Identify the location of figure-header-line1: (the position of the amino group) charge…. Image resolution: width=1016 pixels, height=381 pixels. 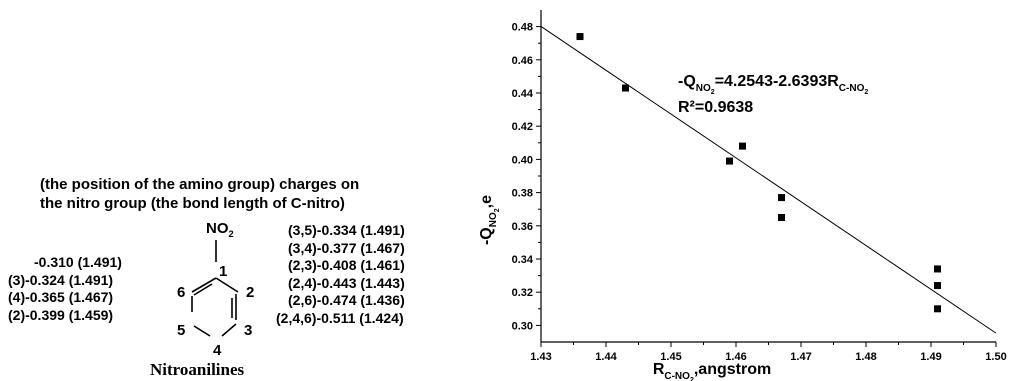
(200, 184).